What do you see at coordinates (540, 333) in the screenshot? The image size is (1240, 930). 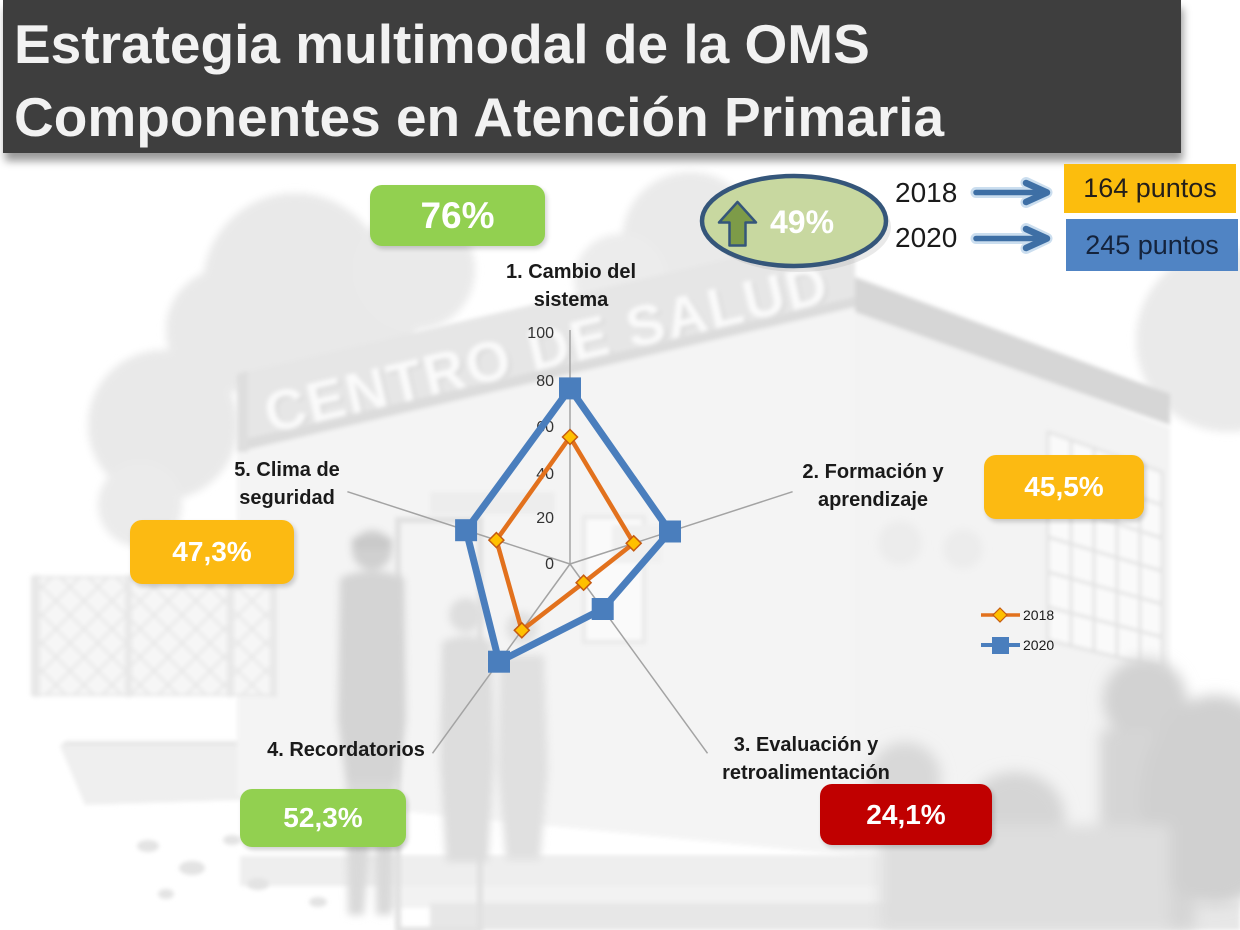 I see `svg-text: 100` at bounding box center [540, 333].